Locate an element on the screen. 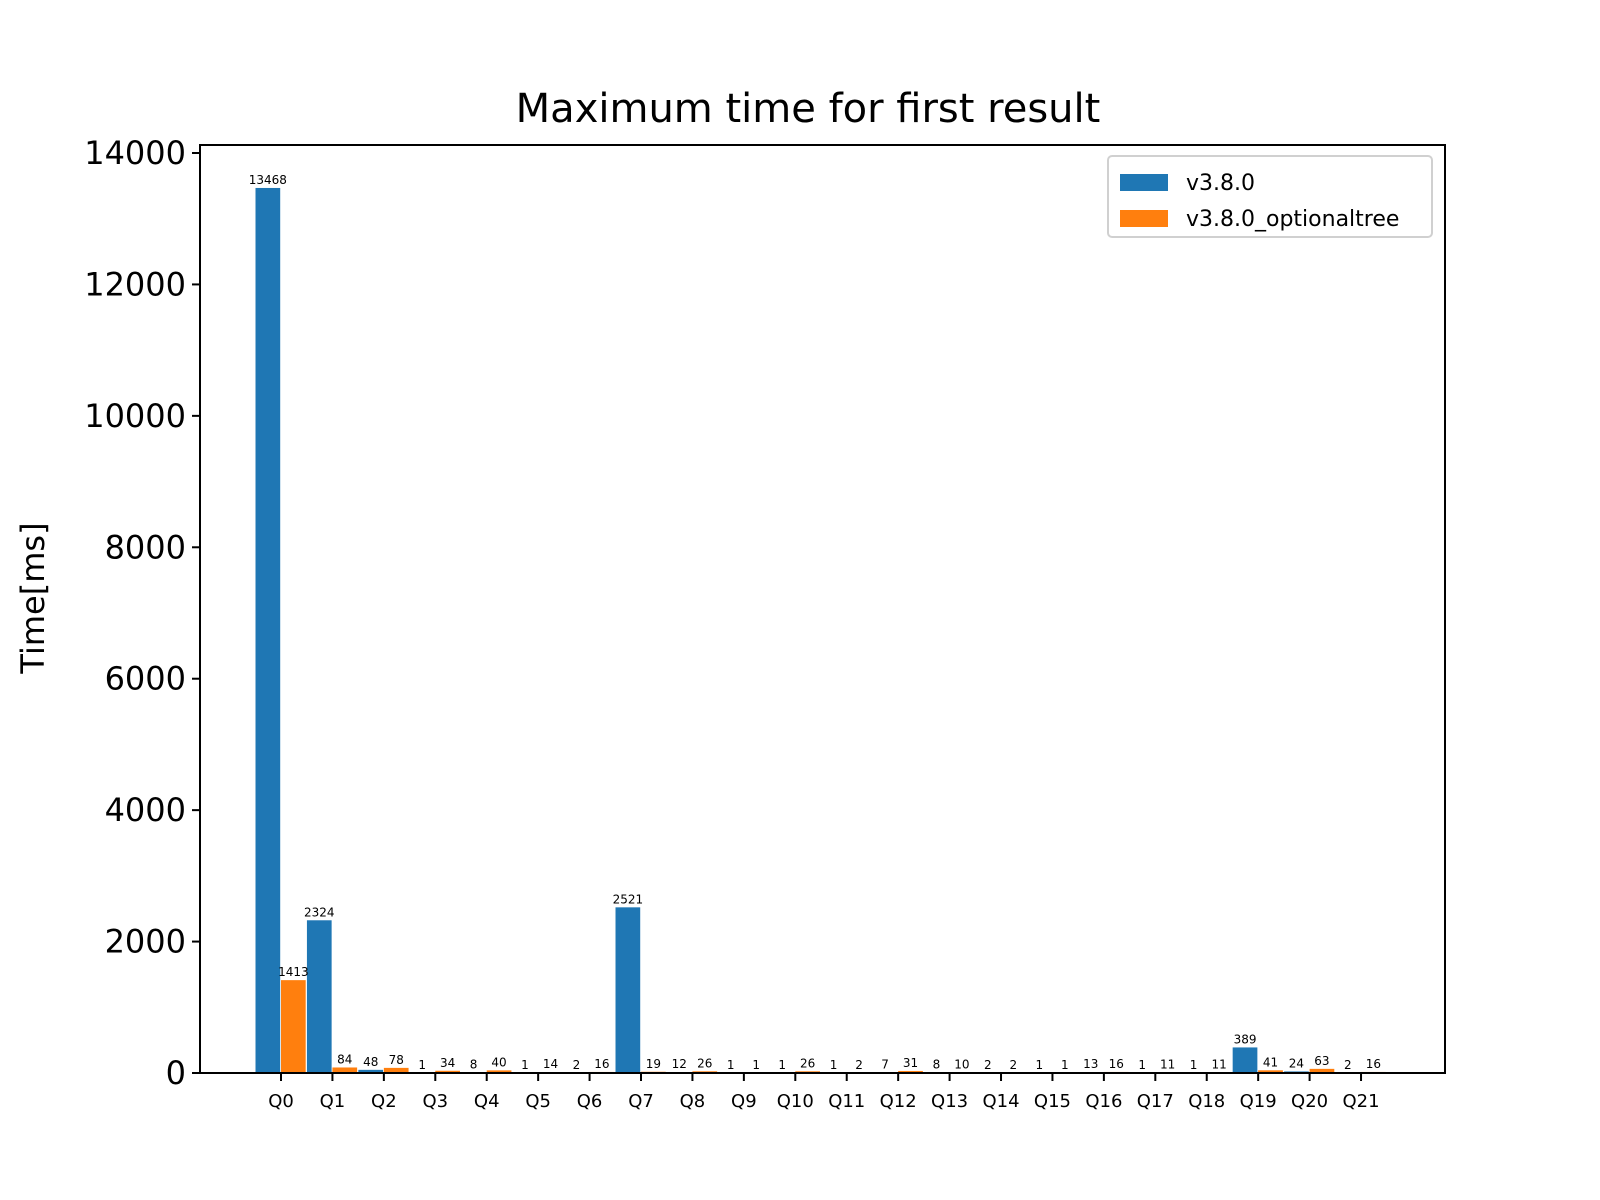 This screenshot has height=1200, width=1600. x-tick-label: Q14 is located at coordinates (1000, 1101).